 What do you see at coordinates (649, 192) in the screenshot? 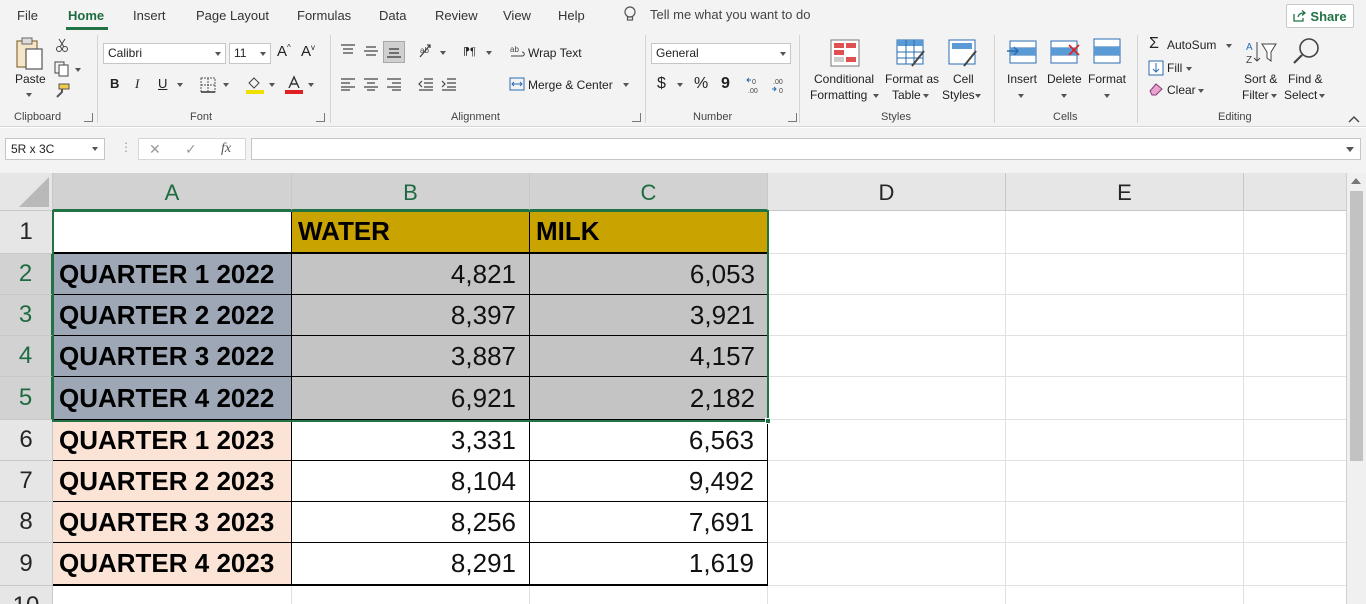
I see `column-header-c: C` at bounding box center [649, 192].